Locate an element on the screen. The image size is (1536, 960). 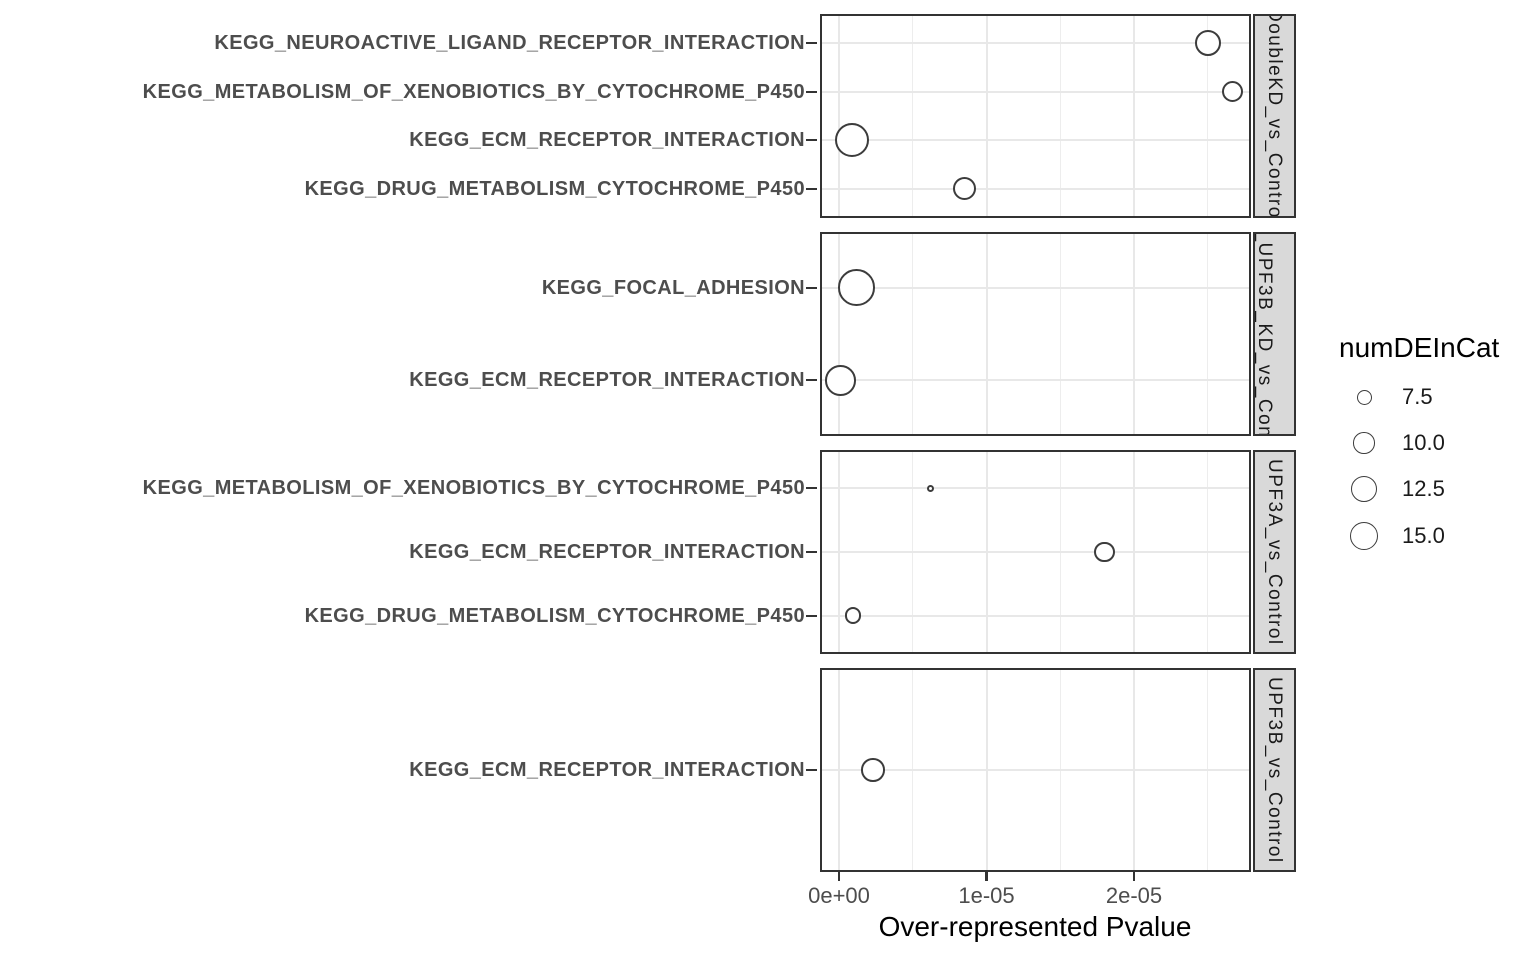
facet-strip-label: UPF3B_vs_Control is located at coordinates (1274, 770).